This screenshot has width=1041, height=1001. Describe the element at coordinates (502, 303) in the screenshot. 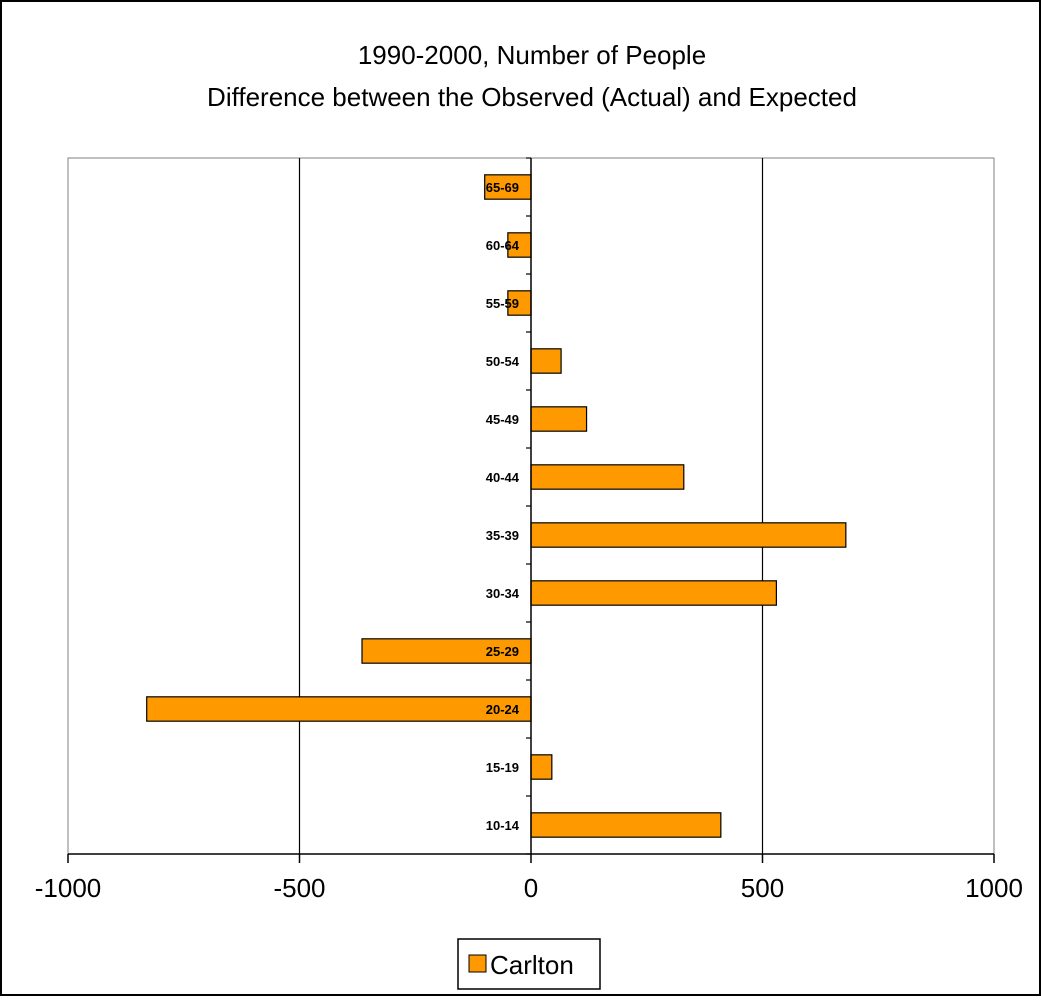

I see `category-label: 55-59` at that location.